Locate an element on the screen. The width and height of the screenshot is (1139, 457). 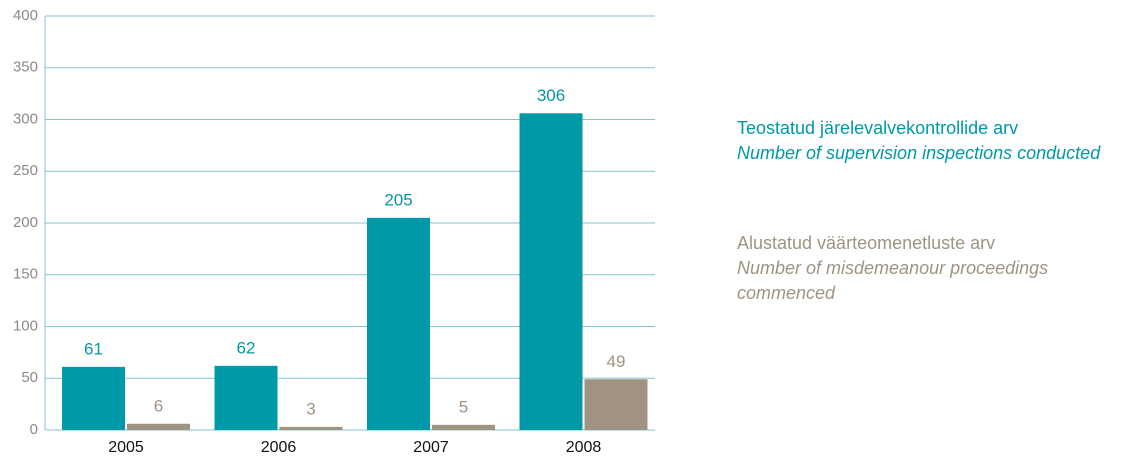
value-label: 5 is located at coordinates (463, 406).